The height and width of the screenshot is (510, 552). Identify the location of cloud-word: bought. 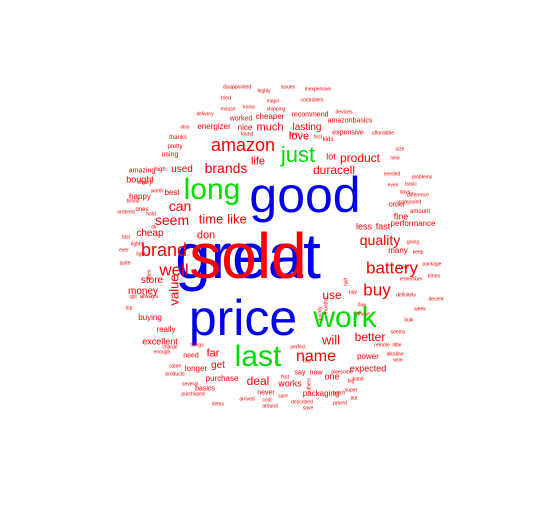
(140, 179).